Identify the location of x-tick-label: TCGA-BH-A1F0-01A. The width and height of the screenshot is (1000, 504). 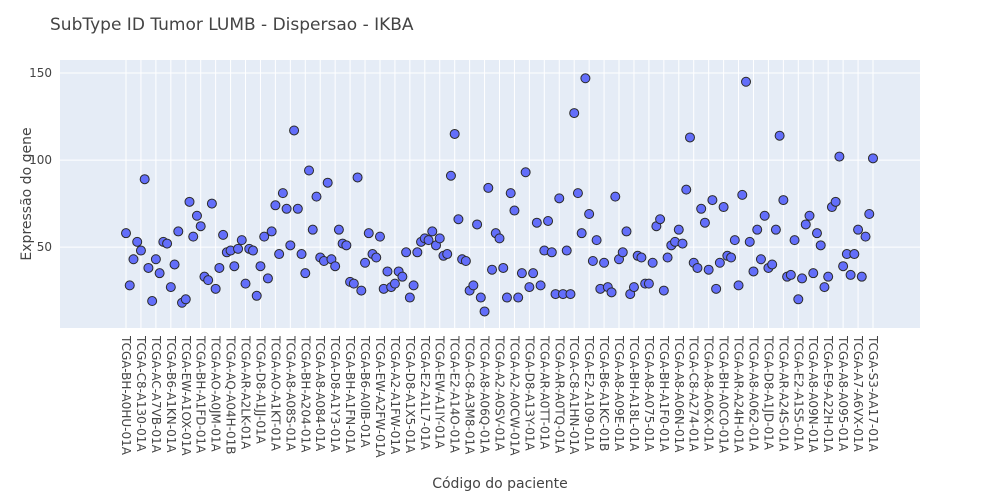
(664, 393).